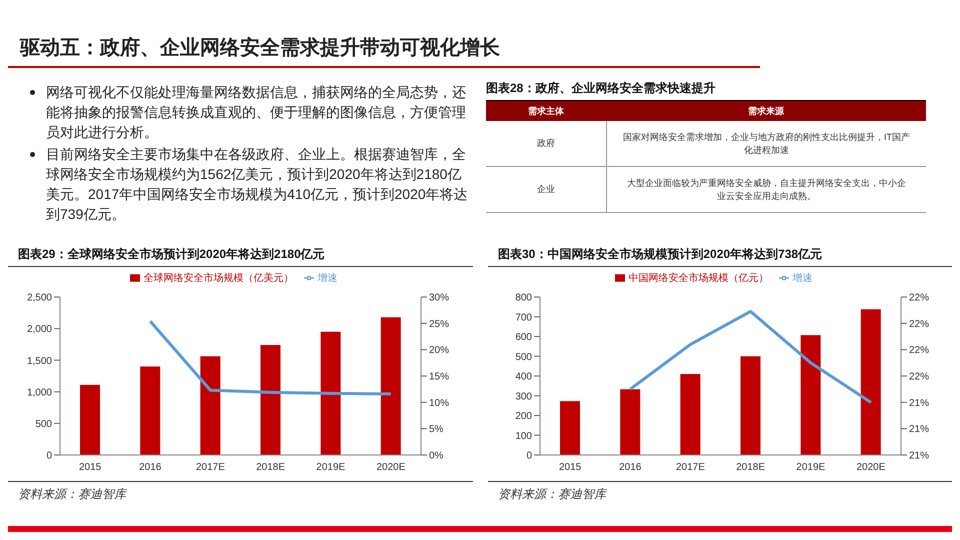 The height and width of the screenshot is (540, 960). Describe the element at coordinates (436, 456) in the screenshot. I see `y2-tick-label: 0%` at that location.